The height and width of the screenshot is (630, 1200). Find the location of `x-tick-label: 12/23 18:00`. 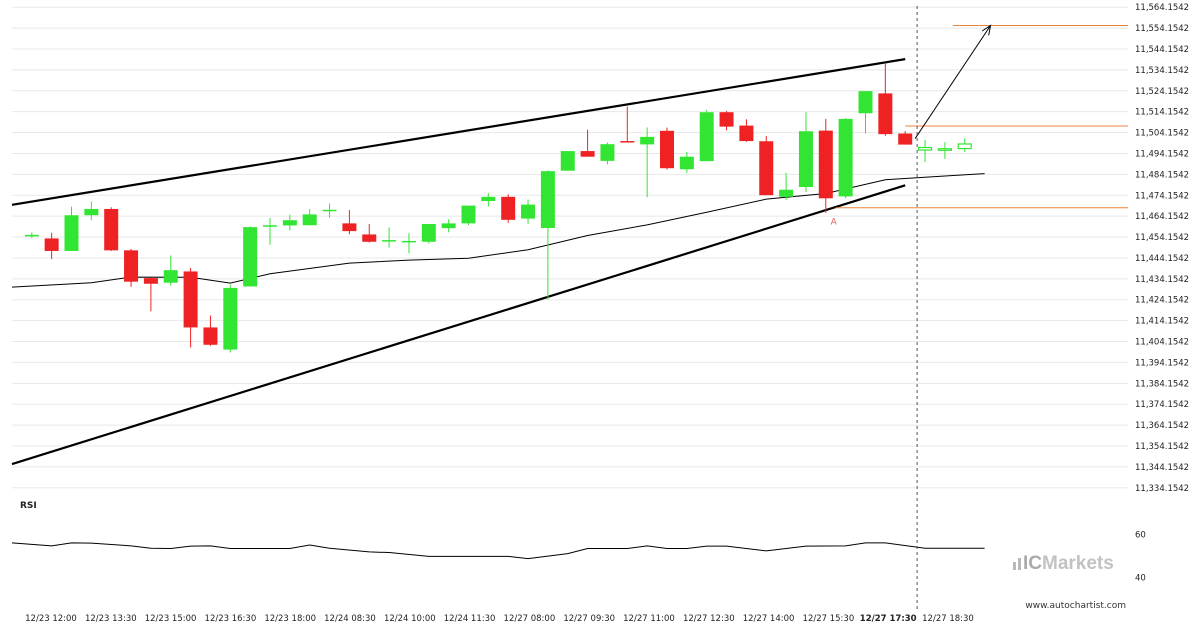

x-tick-label: 12/23 18:00 is located at coordinates (290, 619).